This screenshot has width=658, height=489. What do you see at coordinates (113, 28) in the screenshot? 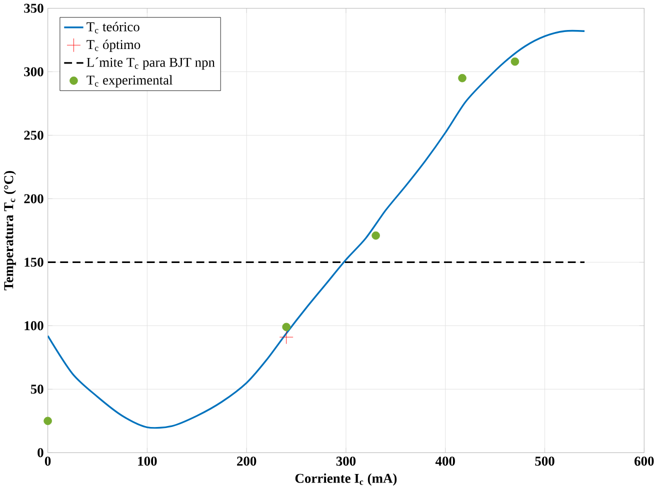
I see `legend-label: T$_{c}$ teórico` at bounding box center [113, 28].